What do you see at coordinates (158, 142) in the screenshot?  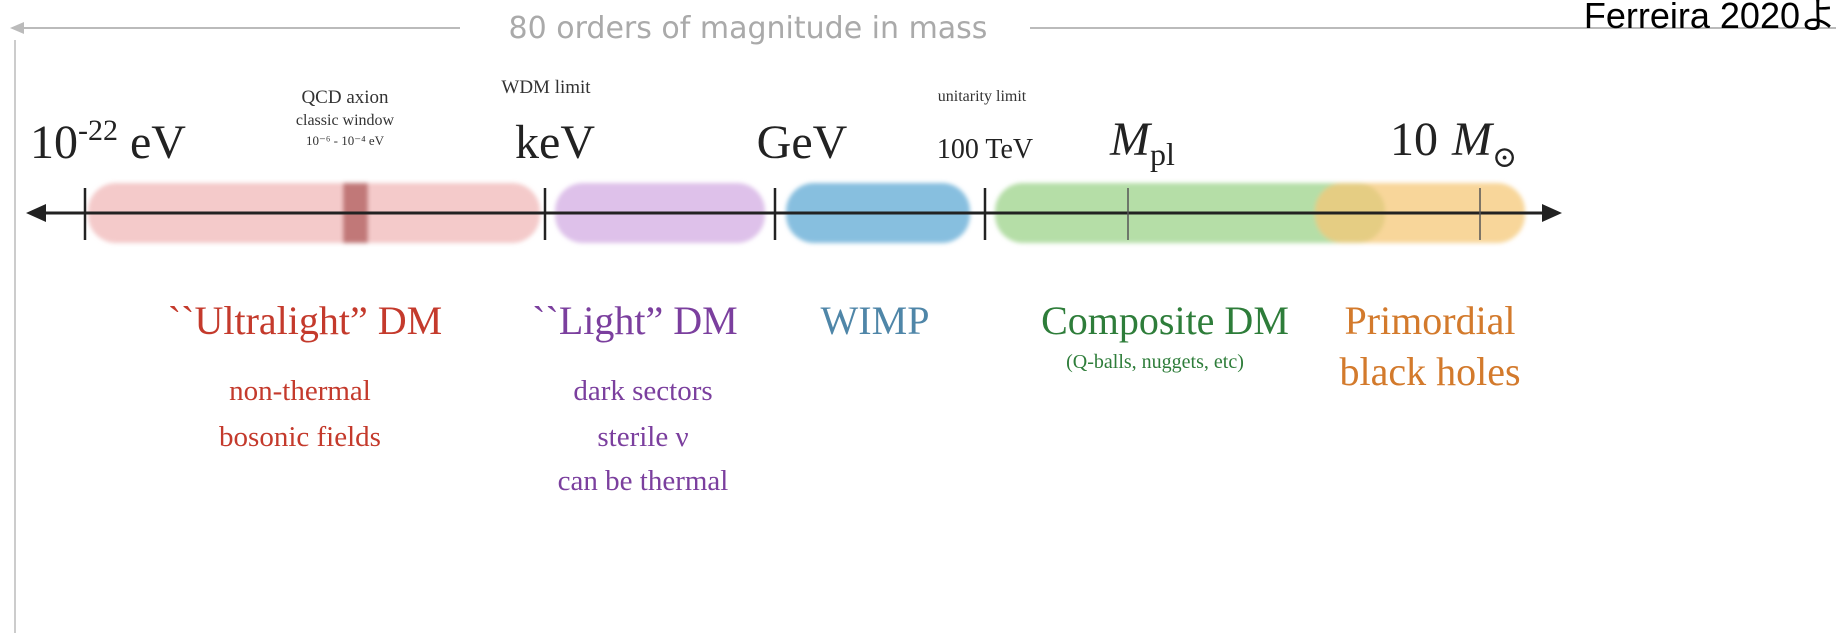 I see `text-part: eV` at bounding box center [158, 142].